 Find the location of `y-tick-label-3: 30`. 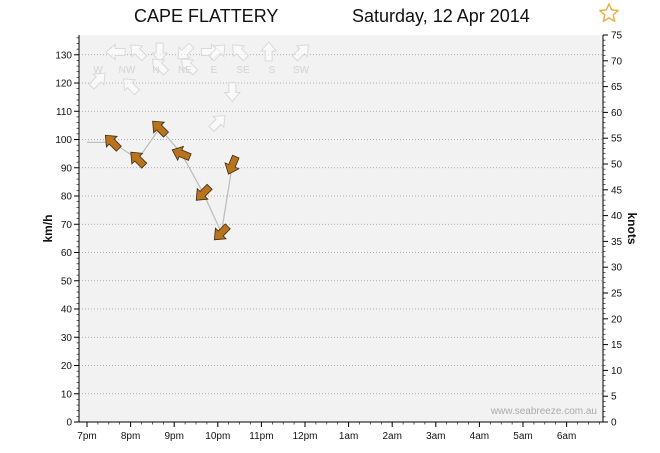

y-tick-label-3: 30 is located at coordinates (67, 338).